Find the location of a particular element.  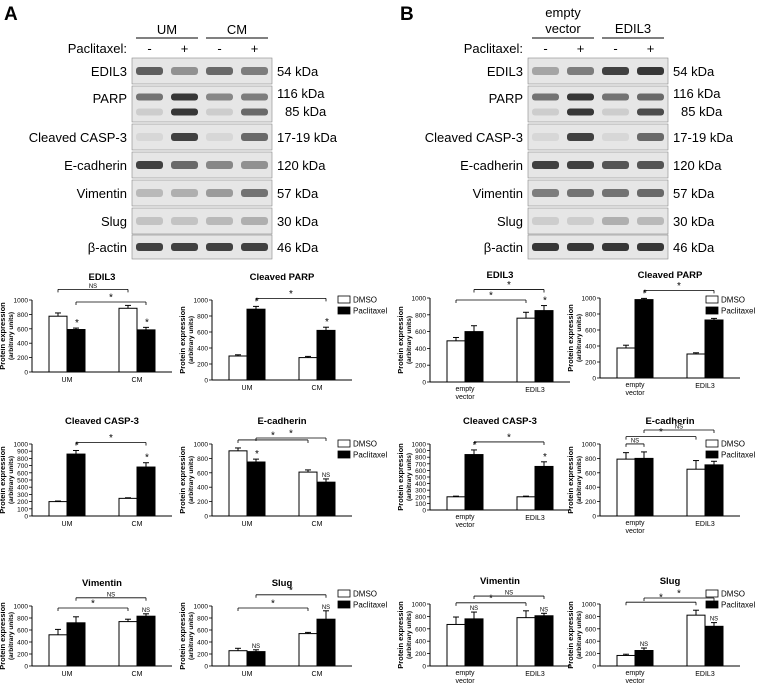

blot-row: β-actin 46 kDa is located at coordinates (599, 247).